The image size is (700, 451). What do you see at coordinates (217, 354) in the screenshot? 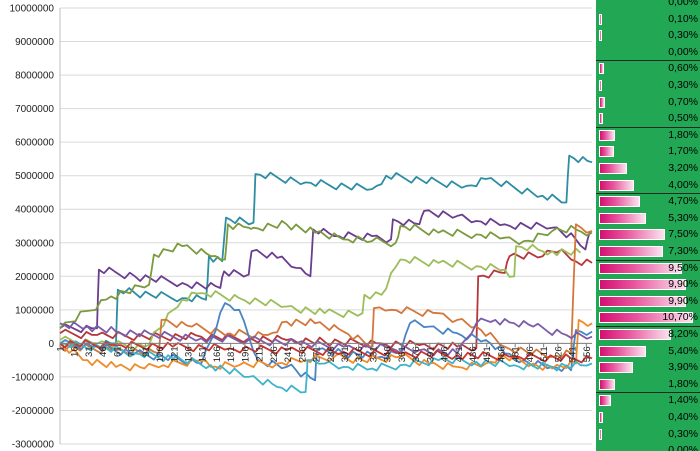
I see `x-tick-label: 166` at bounding box center [217, 354].